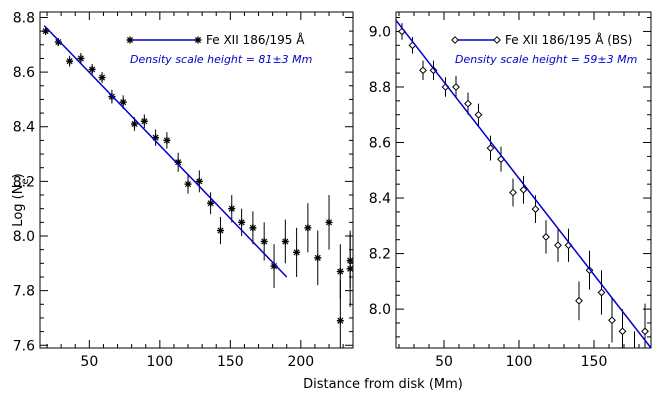  Describe the element at coordinates (380, 32) in the screenshot. I see `y-tick-label: 9.0` at that location.